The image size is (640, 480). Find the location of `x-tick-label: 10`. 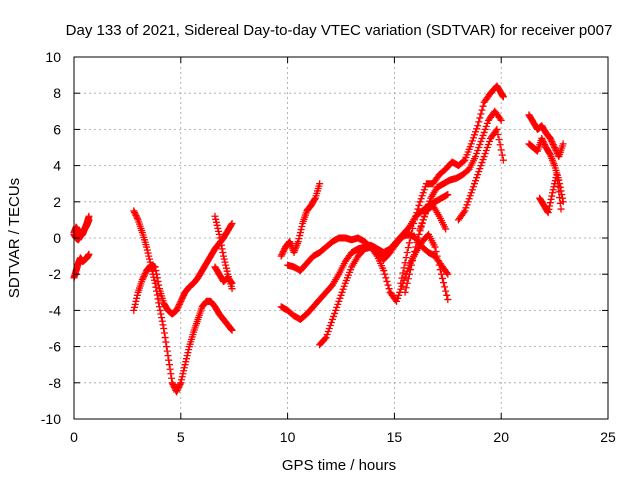

x-tick-label: 10 is located at coordinates (288, 437).